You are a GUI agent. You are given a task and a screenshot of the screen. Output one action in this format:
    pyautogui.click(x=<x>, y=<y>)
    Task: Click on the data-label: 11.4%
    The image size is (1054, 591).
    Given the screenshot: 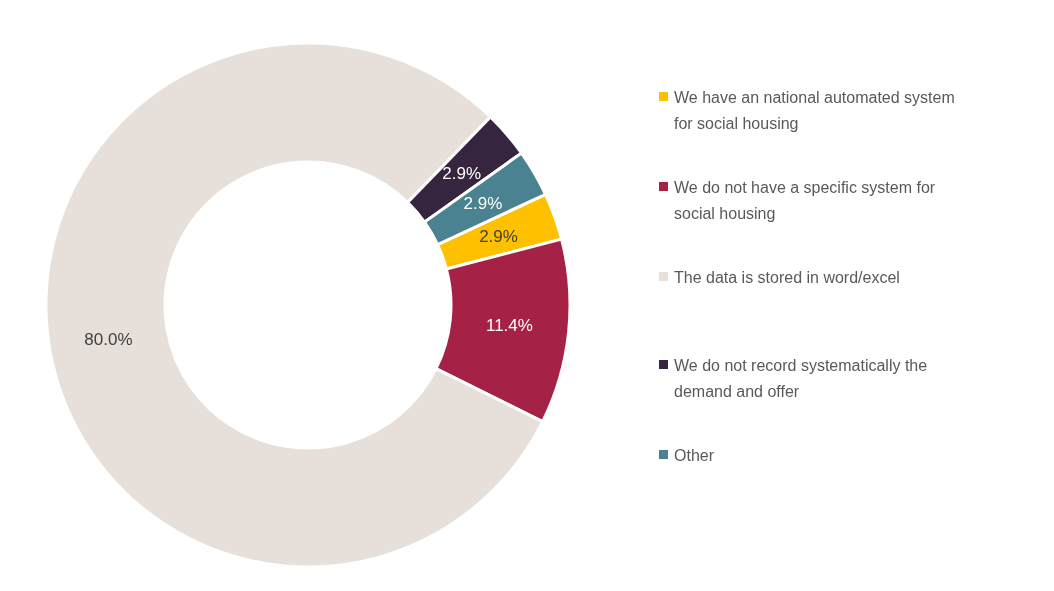 What is the action you would take?
    pyautogui.click(x=509, y=326)
    